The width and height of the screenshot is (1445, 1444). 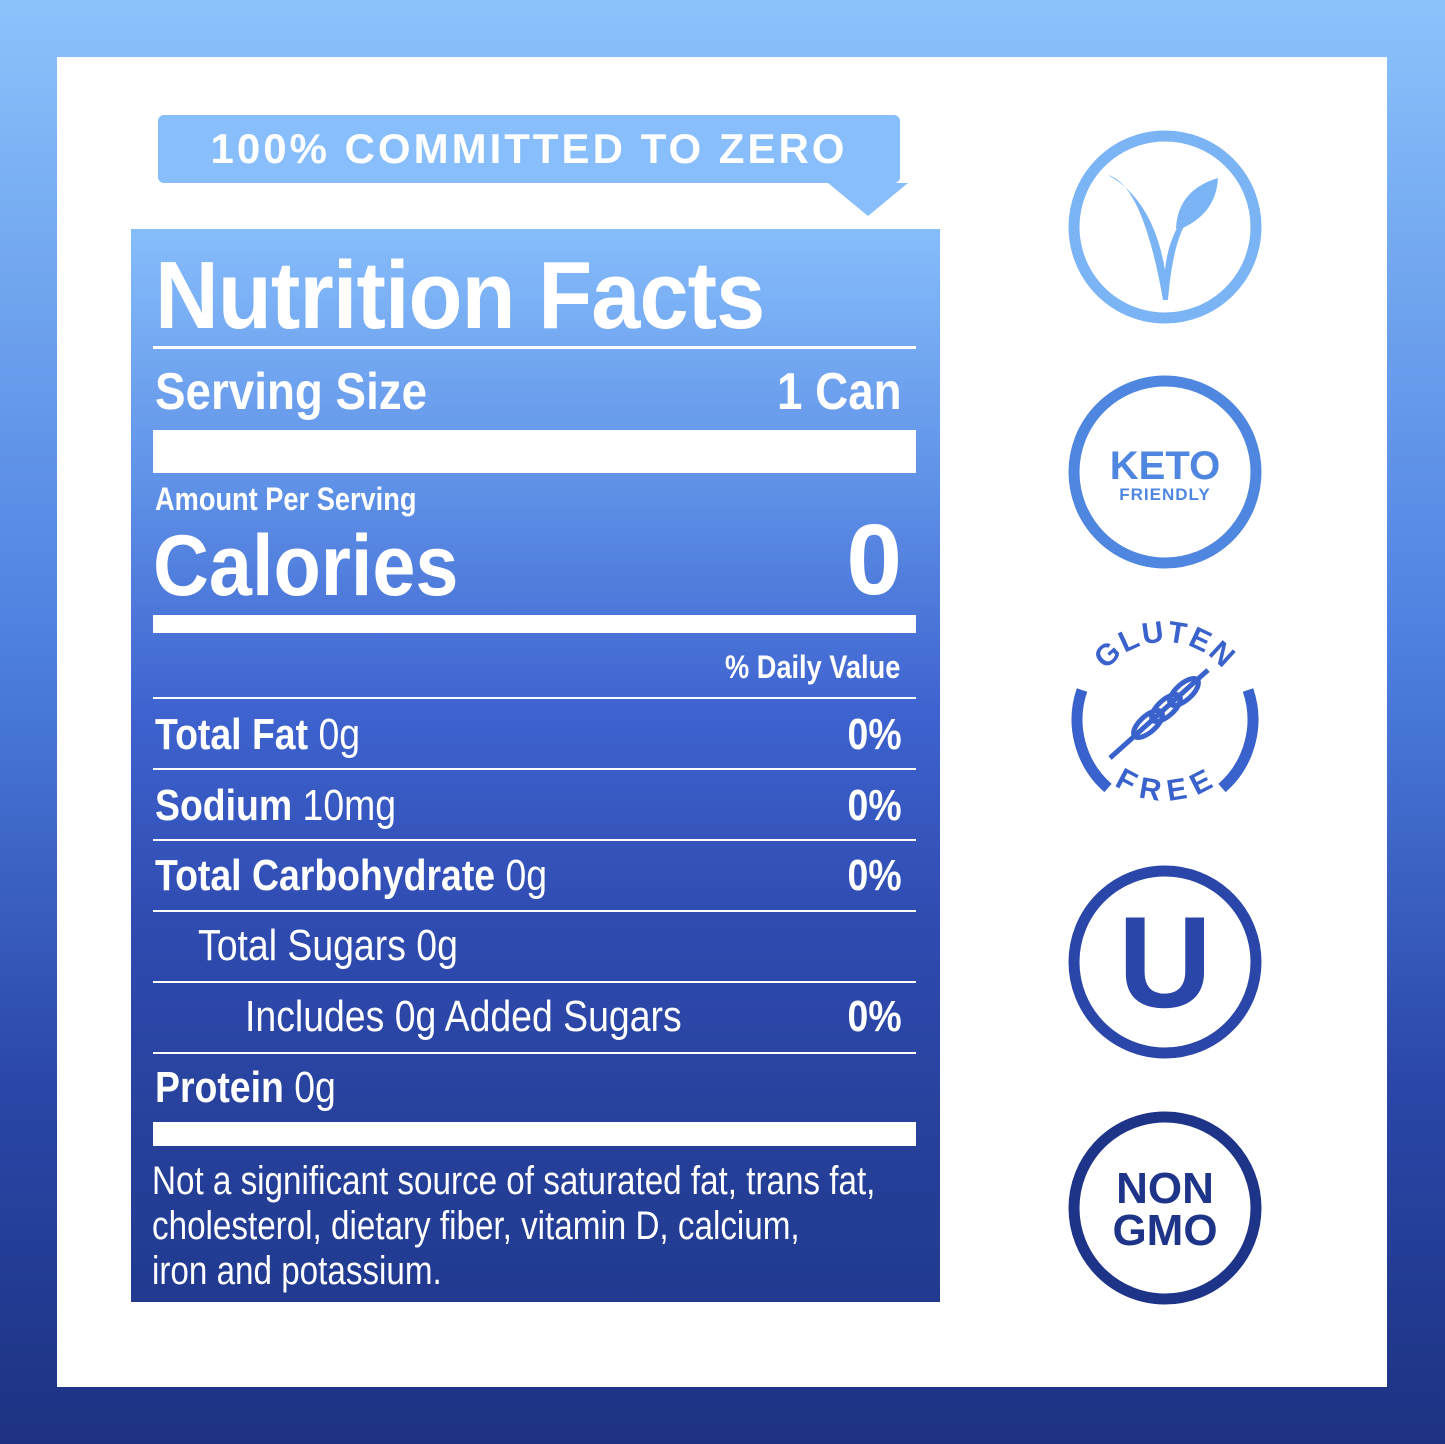 What do you see at coordinates (1165, 647) in the screenshot?
I see `gluten-text: GLUTEN` at bounding box center [1165, 647].